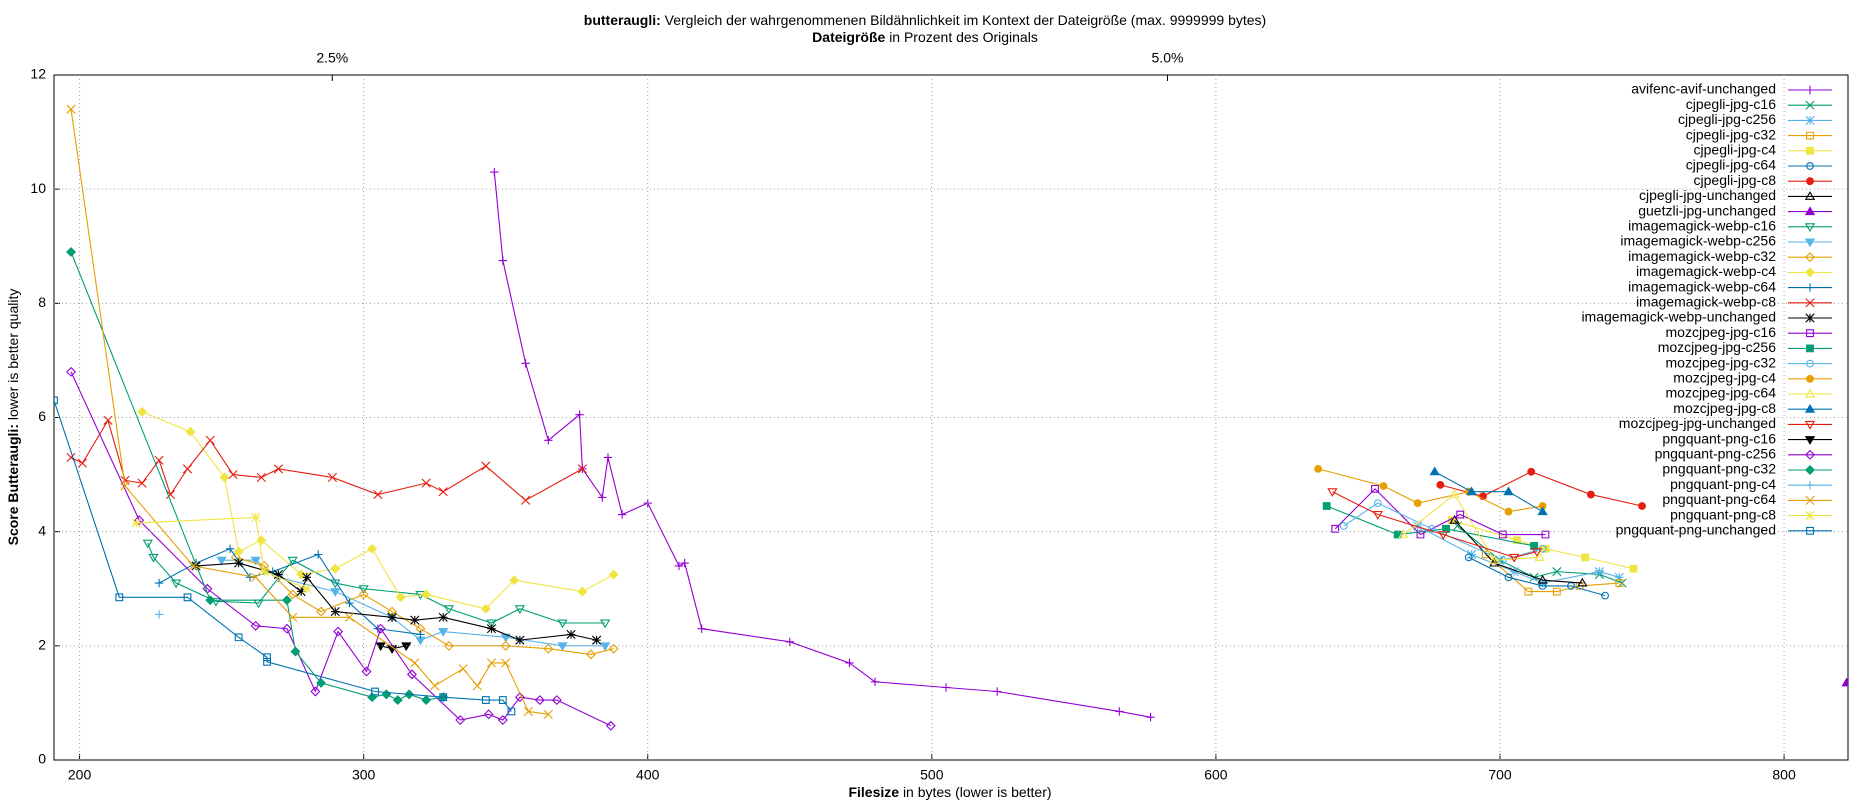 The width and height of the screenshot is (1850, 800). I want to click on legend-label: imagemagick-webp-c64, so click(1702, 286).